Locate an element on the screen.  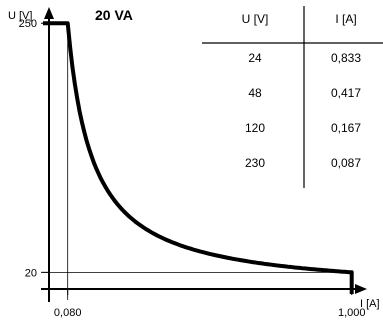
table-cell-voltage: 230 is located at coordinates (255, 163).